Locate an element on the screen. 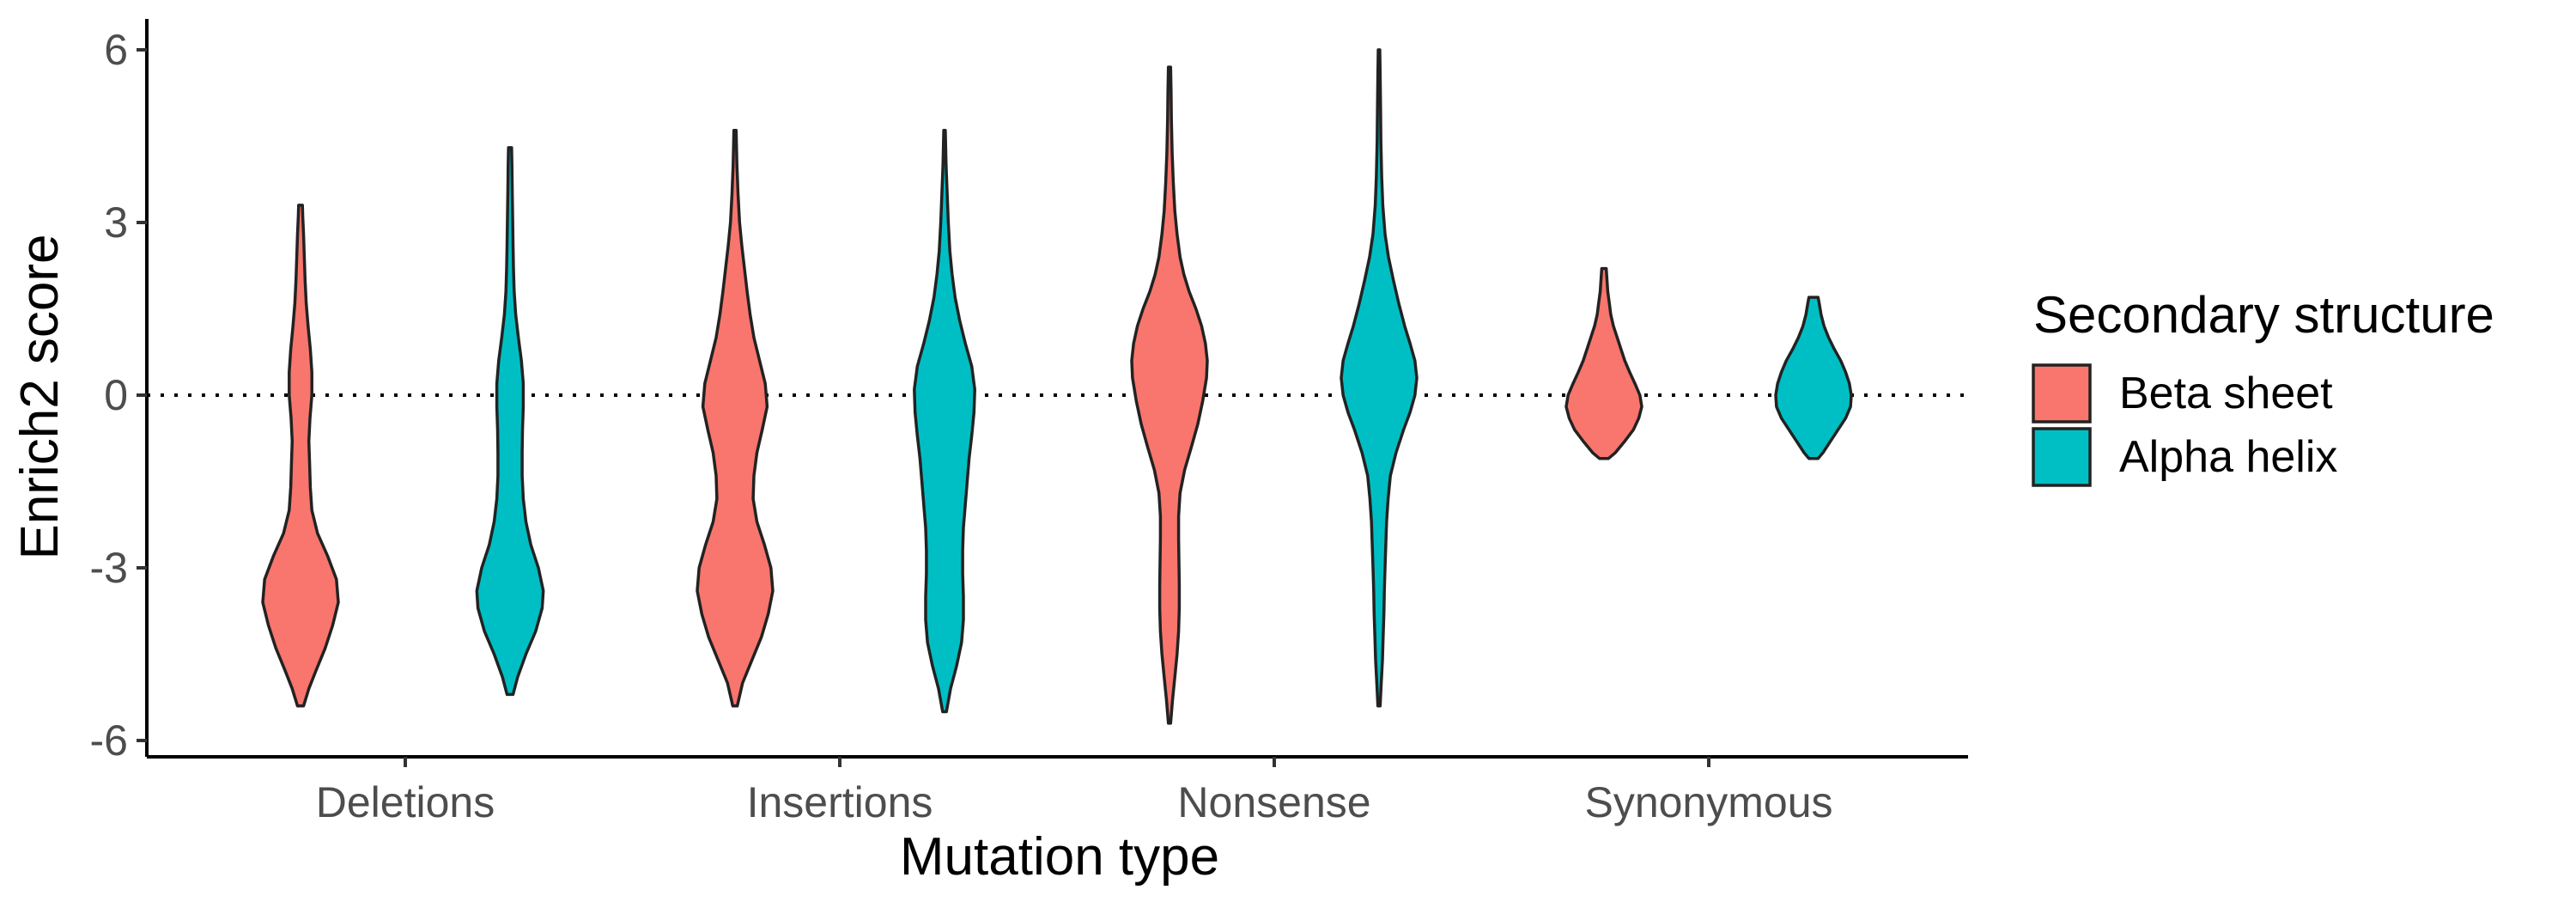 Image resolution: width=2576 pixels, height=902 pixels. violin-insertions-alpha-helix is located at coordinates (944, 421).